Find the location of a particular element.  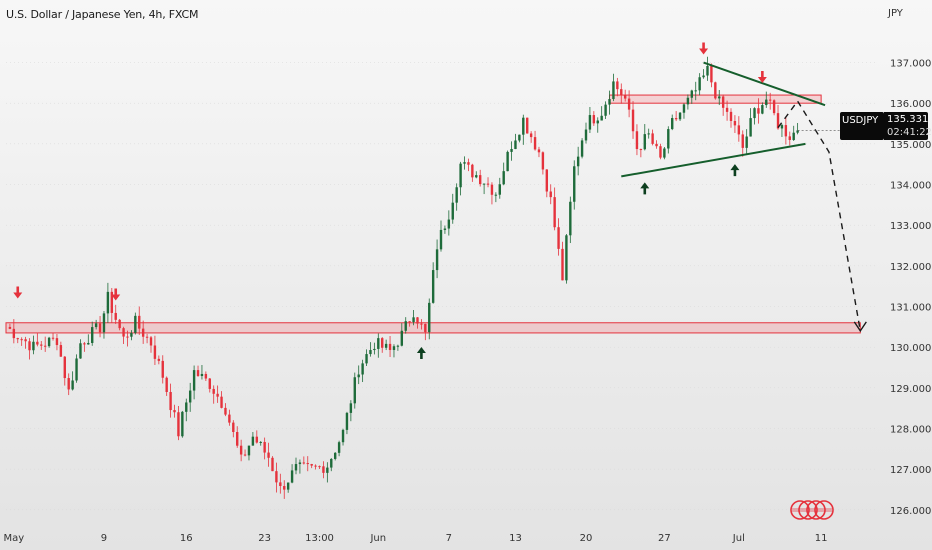

x-tick-label: 7 is located at coordinates (449, 538).